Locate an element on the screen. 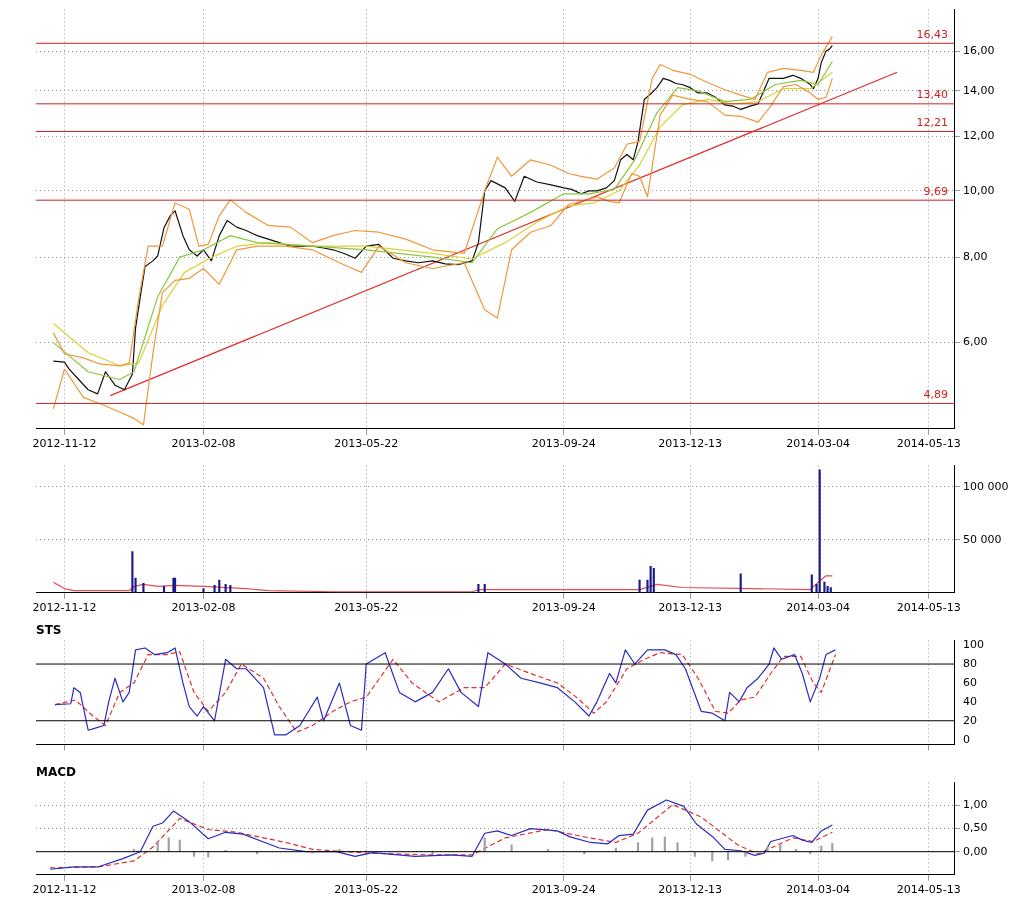  y-tick-label: 50 000 is located at coordinates (982, 539).